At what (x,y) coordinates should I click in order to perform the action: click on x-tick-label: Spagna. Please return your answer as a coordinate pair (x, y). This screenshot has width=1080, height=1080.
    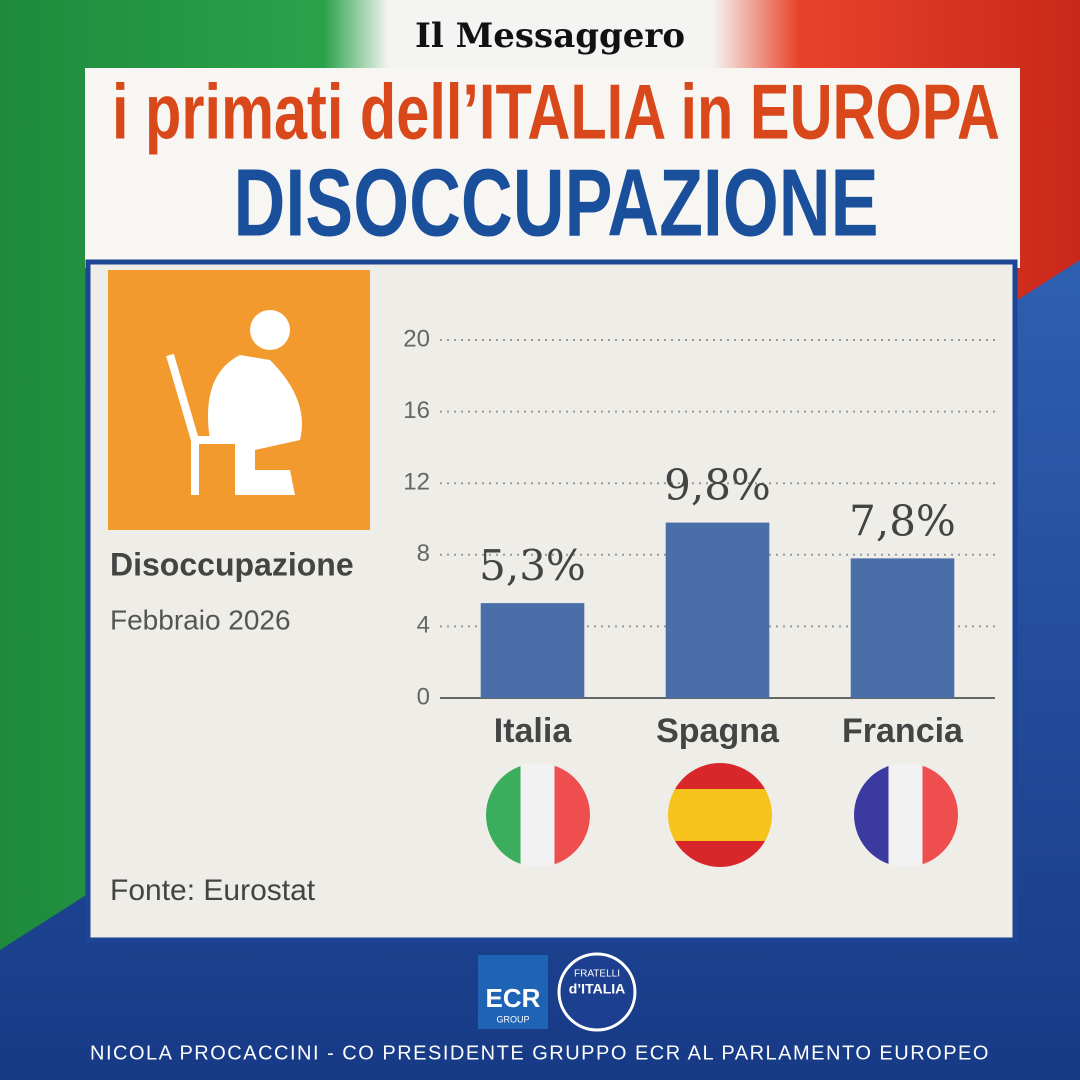
    Looking at the image, I should click on (718, 731).